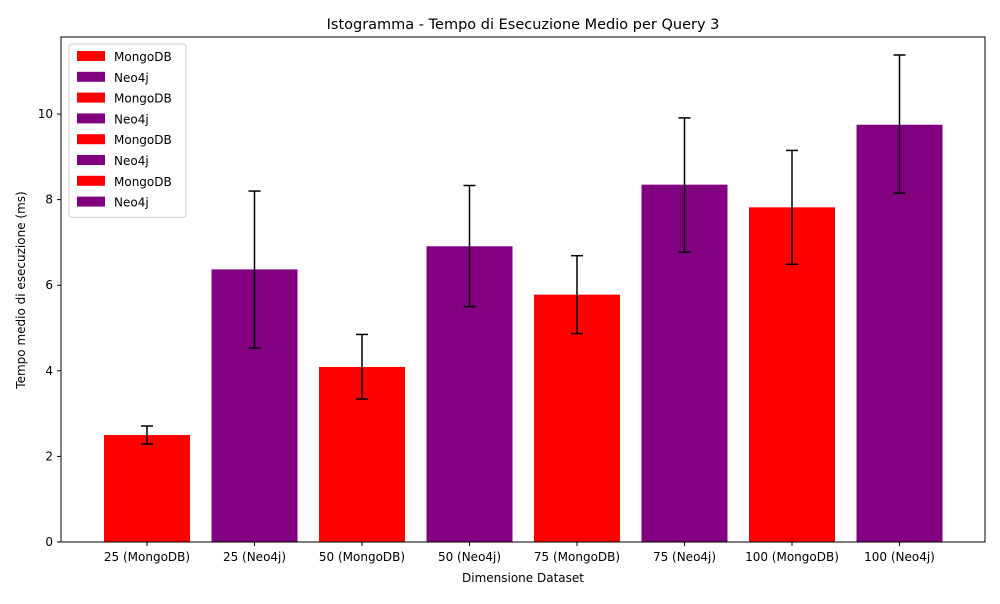 The image size is (1000, 604). Describe the element at coordinates (49, 371) in the screenshot. I see `y-tick-label-3: 4` at that location.